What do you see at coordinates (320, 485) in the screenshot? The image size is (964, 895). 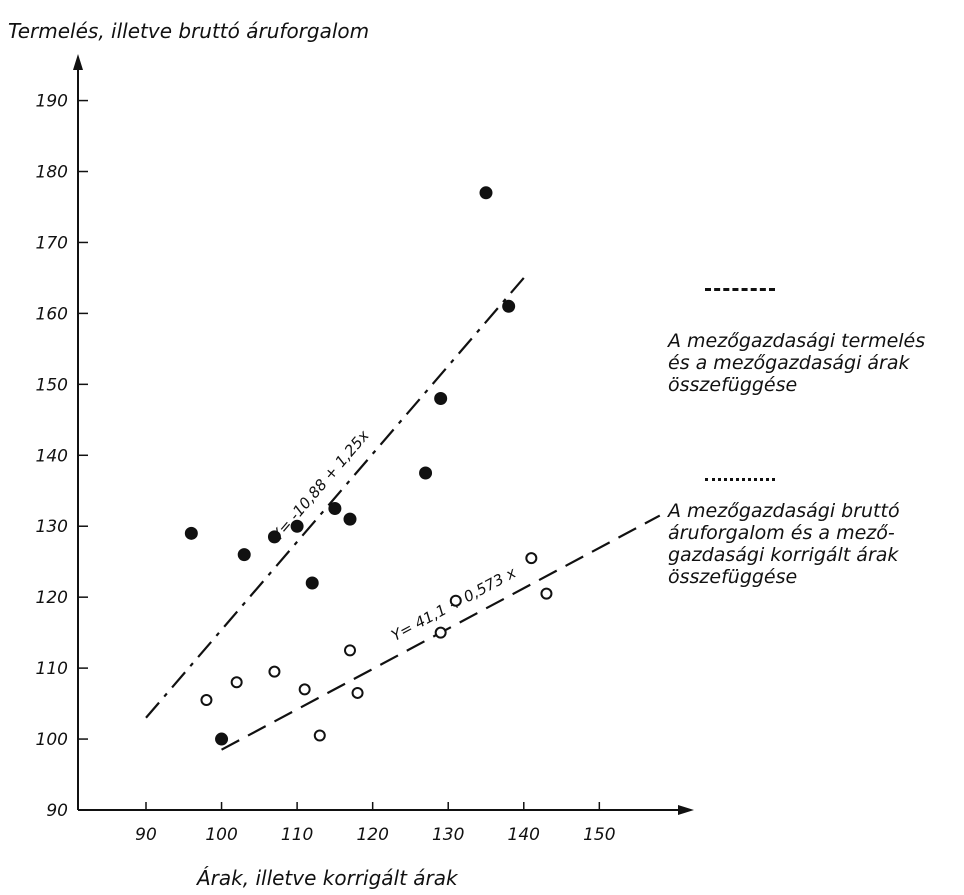 I see `fit-line-equation: Y= -10,88 + 1,25x` at bounding box center [320, 485].